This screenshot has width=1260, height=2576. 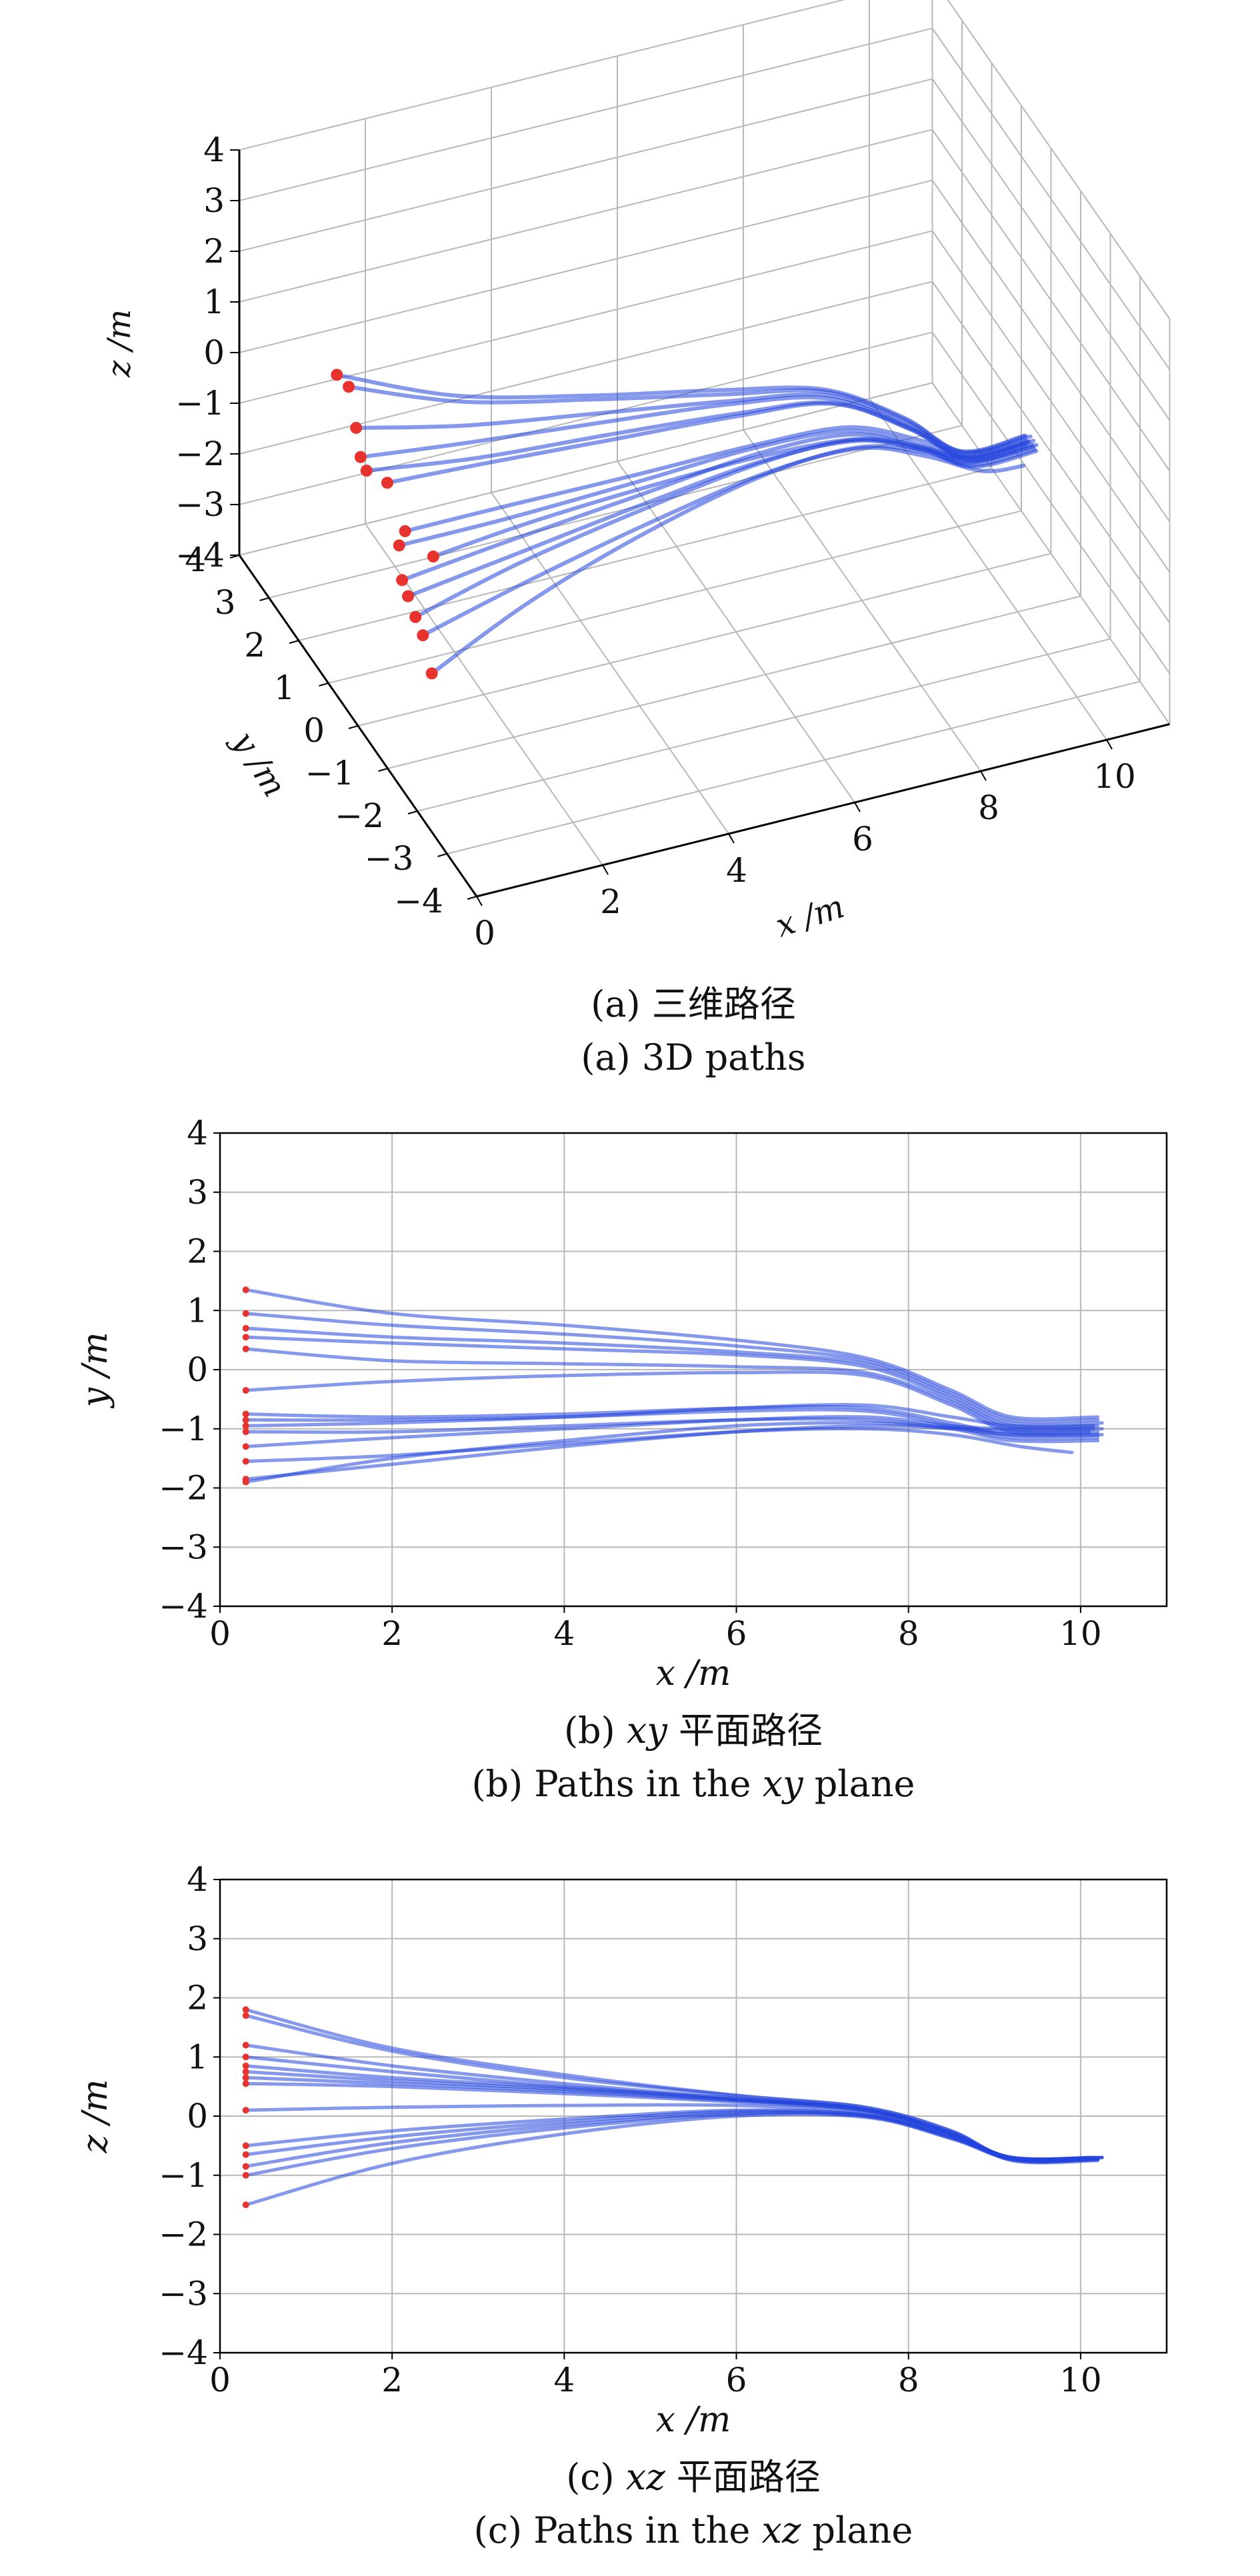 What do you see at coordinates (610, 902) in the screenshot?
I see `x-tick-label: 2` at bounding box center [610, 902].